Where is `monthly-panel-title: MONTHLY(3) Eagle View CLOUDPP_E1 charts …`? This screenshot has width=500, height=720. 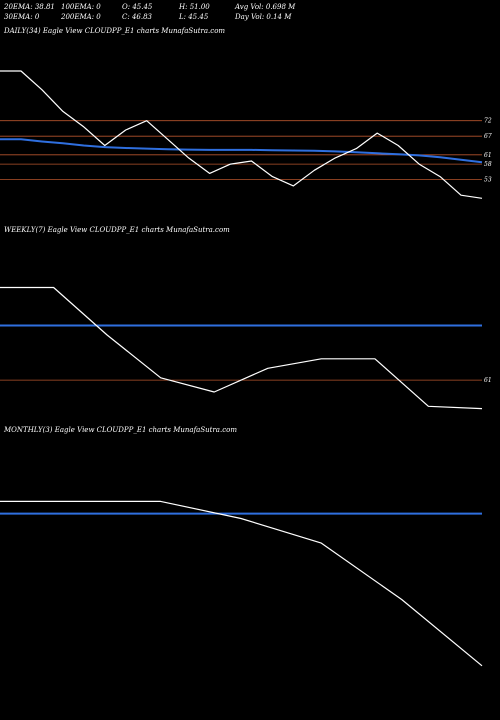 monthly-panel-title: MONTHLY(3) Eagle View CLOUDPP_E1 charts … is located at coordinates (120, 430).